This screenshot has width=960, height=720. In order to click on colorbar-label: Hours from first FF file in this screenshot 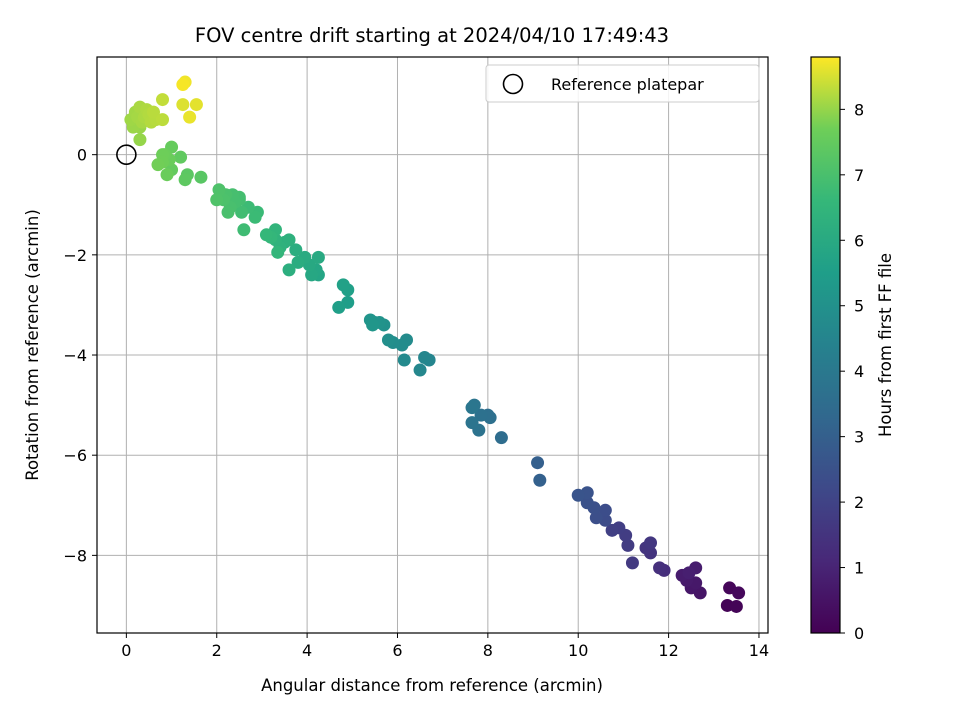, I will do `click(885, 345)`.